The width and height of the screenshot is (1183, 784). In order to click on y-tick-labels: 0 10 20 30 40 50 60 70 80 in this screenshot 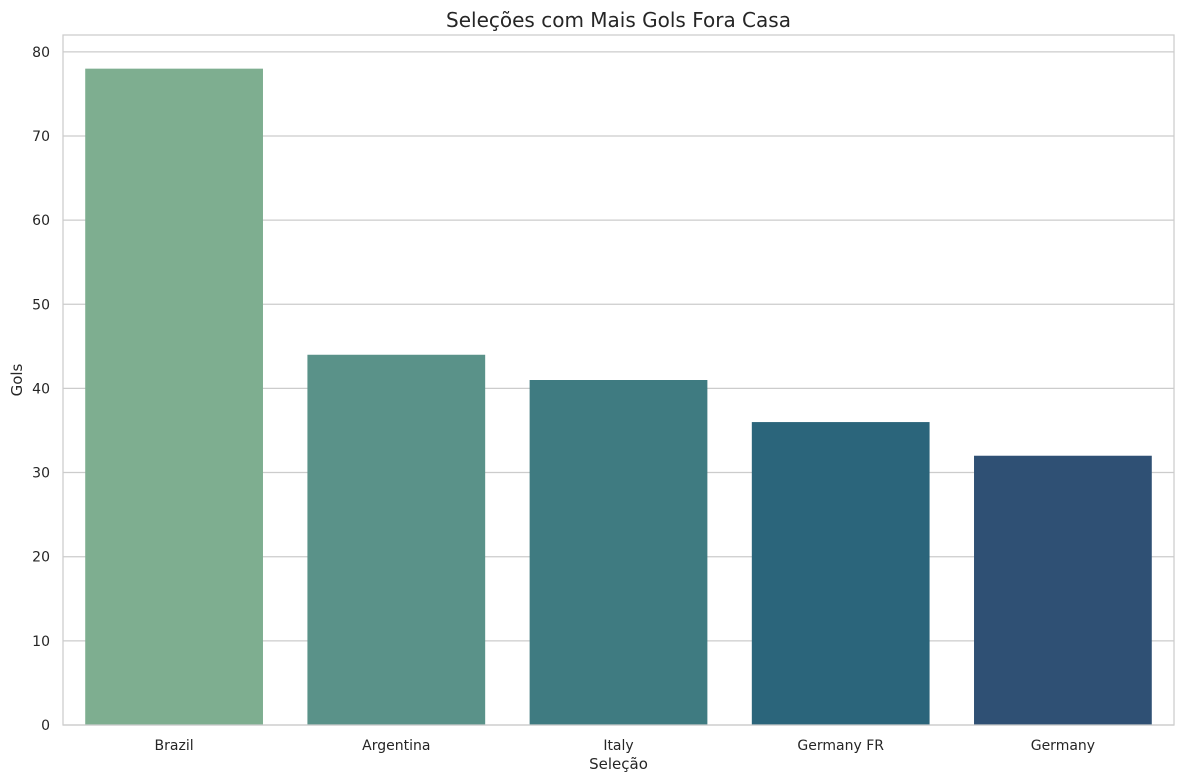, I will do `click(41, 389)`.